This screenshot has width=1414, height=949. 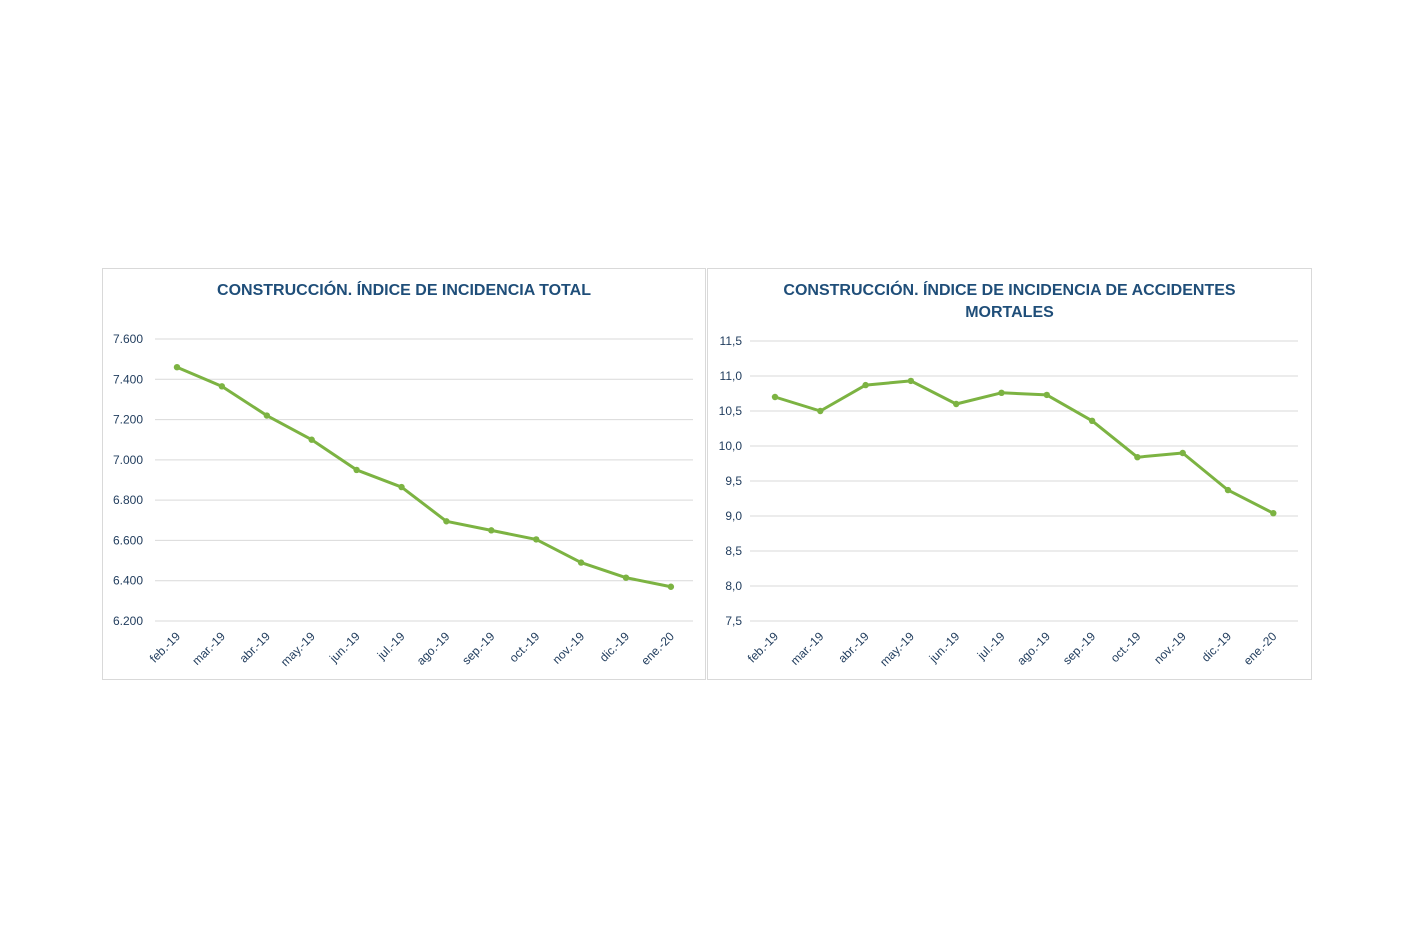 What do you see at coordinates (1079, 648) in the screenshot?
I see `mortales-xtick-label: sep.-19` at bounding box center [1079, 648].